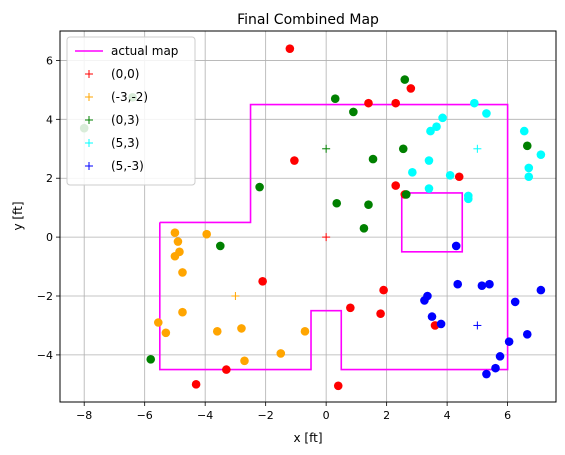  I want to click on x-tick-label: 6, so click(507, 415).